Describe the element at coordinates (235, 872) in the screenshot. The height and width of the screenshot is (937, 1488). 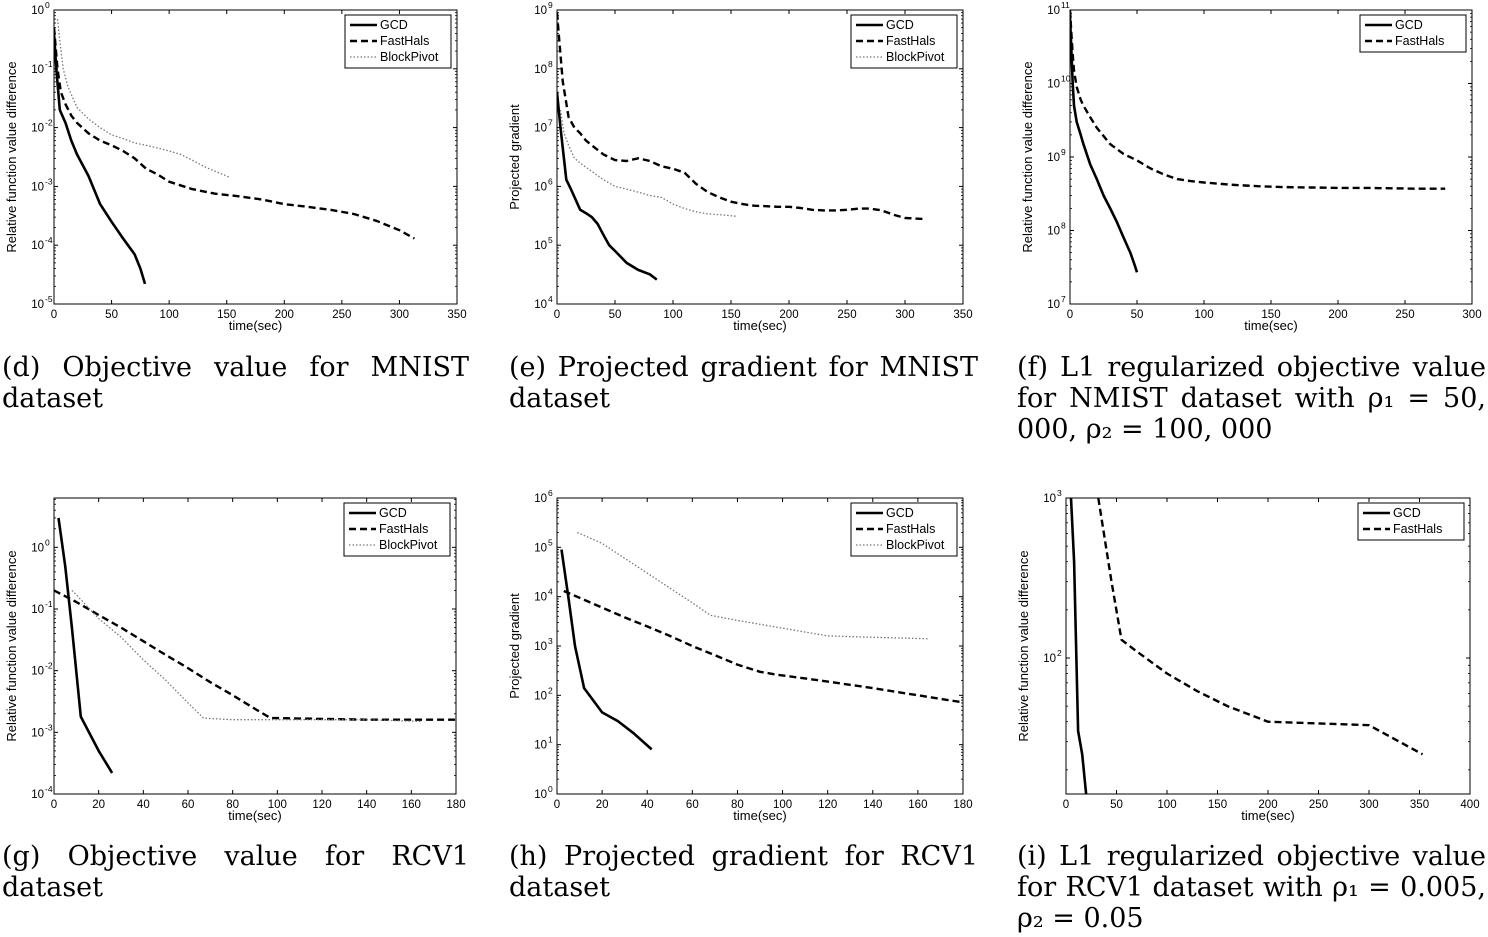
I see `caption-g: (g) Objective value for RCV1 dataset` at that location.